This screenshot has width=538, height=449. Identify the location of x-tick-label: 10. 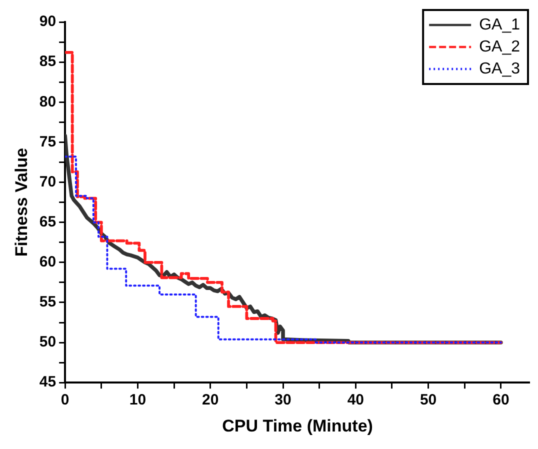
(137, 400).